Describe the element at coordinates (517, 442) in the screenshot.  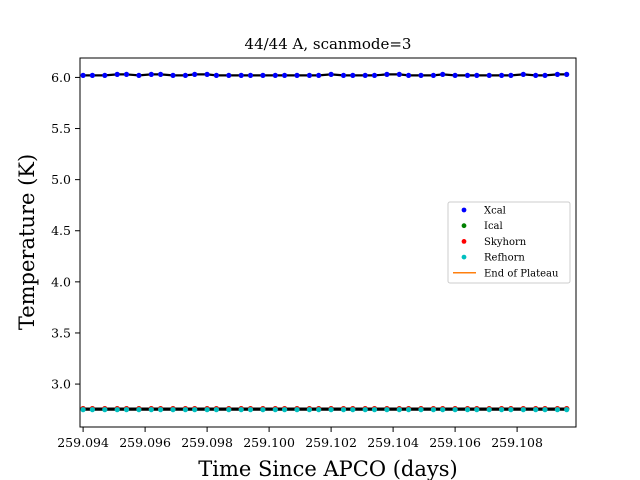
I see `x-tick-label: 259.108` at that location.